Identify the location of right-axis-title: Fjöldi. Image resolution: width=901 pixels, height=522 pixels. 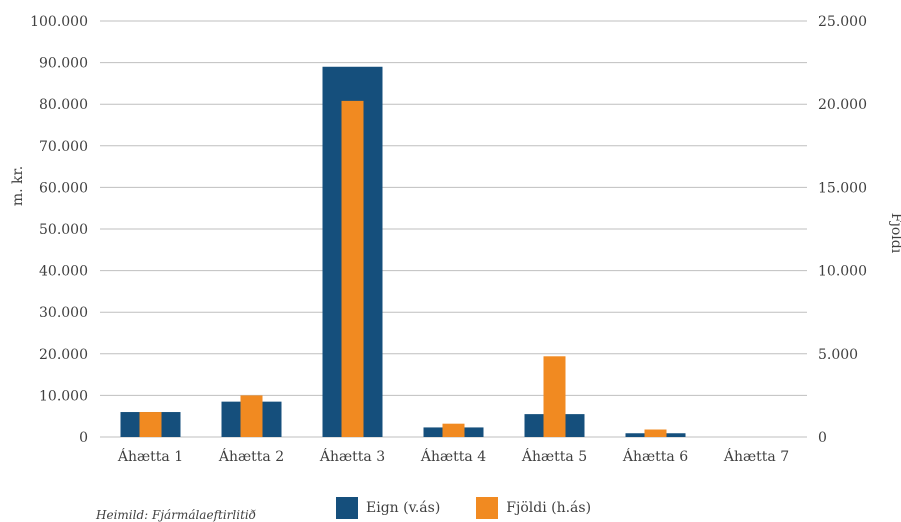
(894, 233).